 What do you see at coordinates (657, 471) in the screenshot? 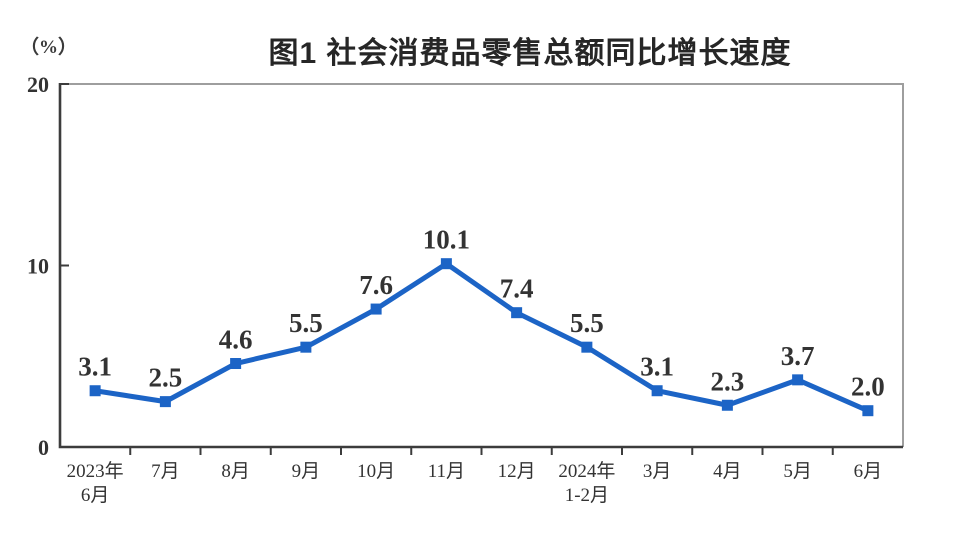
I see `x-tick-label: 3月` at bounding box center [657, 471].